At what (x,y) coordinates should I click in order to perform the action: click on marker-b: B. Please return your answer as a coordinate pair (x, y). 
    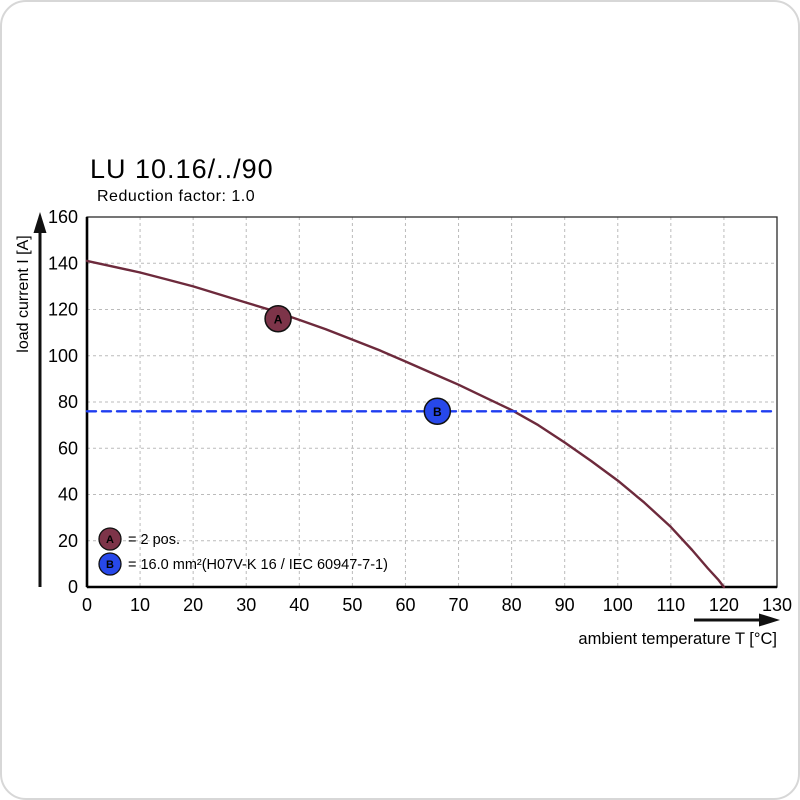
    Looking at the image, I should click on (437, 411).